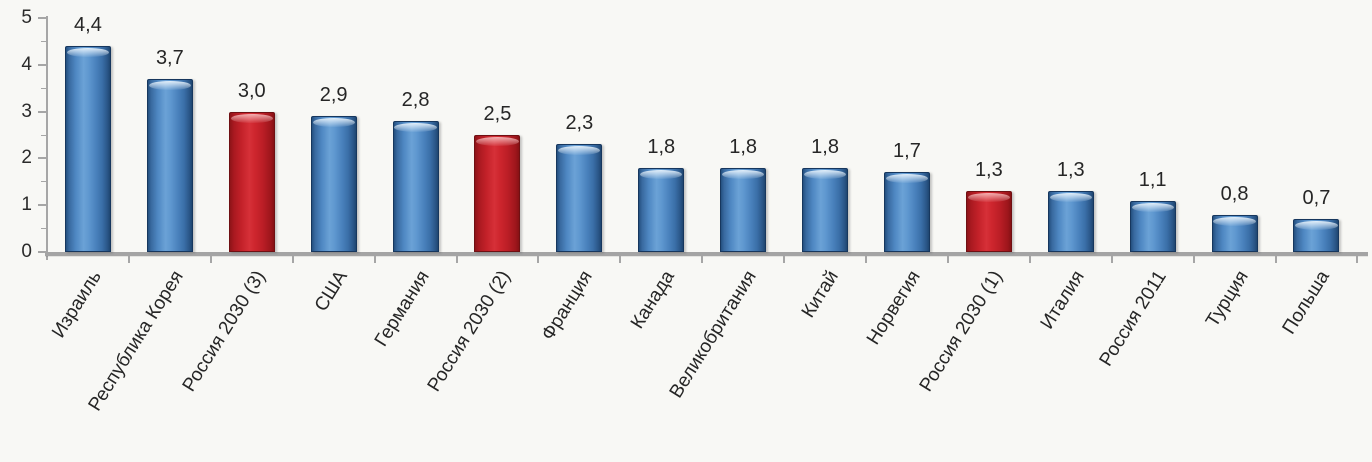 The height and width of the screenshot is (462, 1372). I want to click on value-label: 2,9, so click(333, 95).